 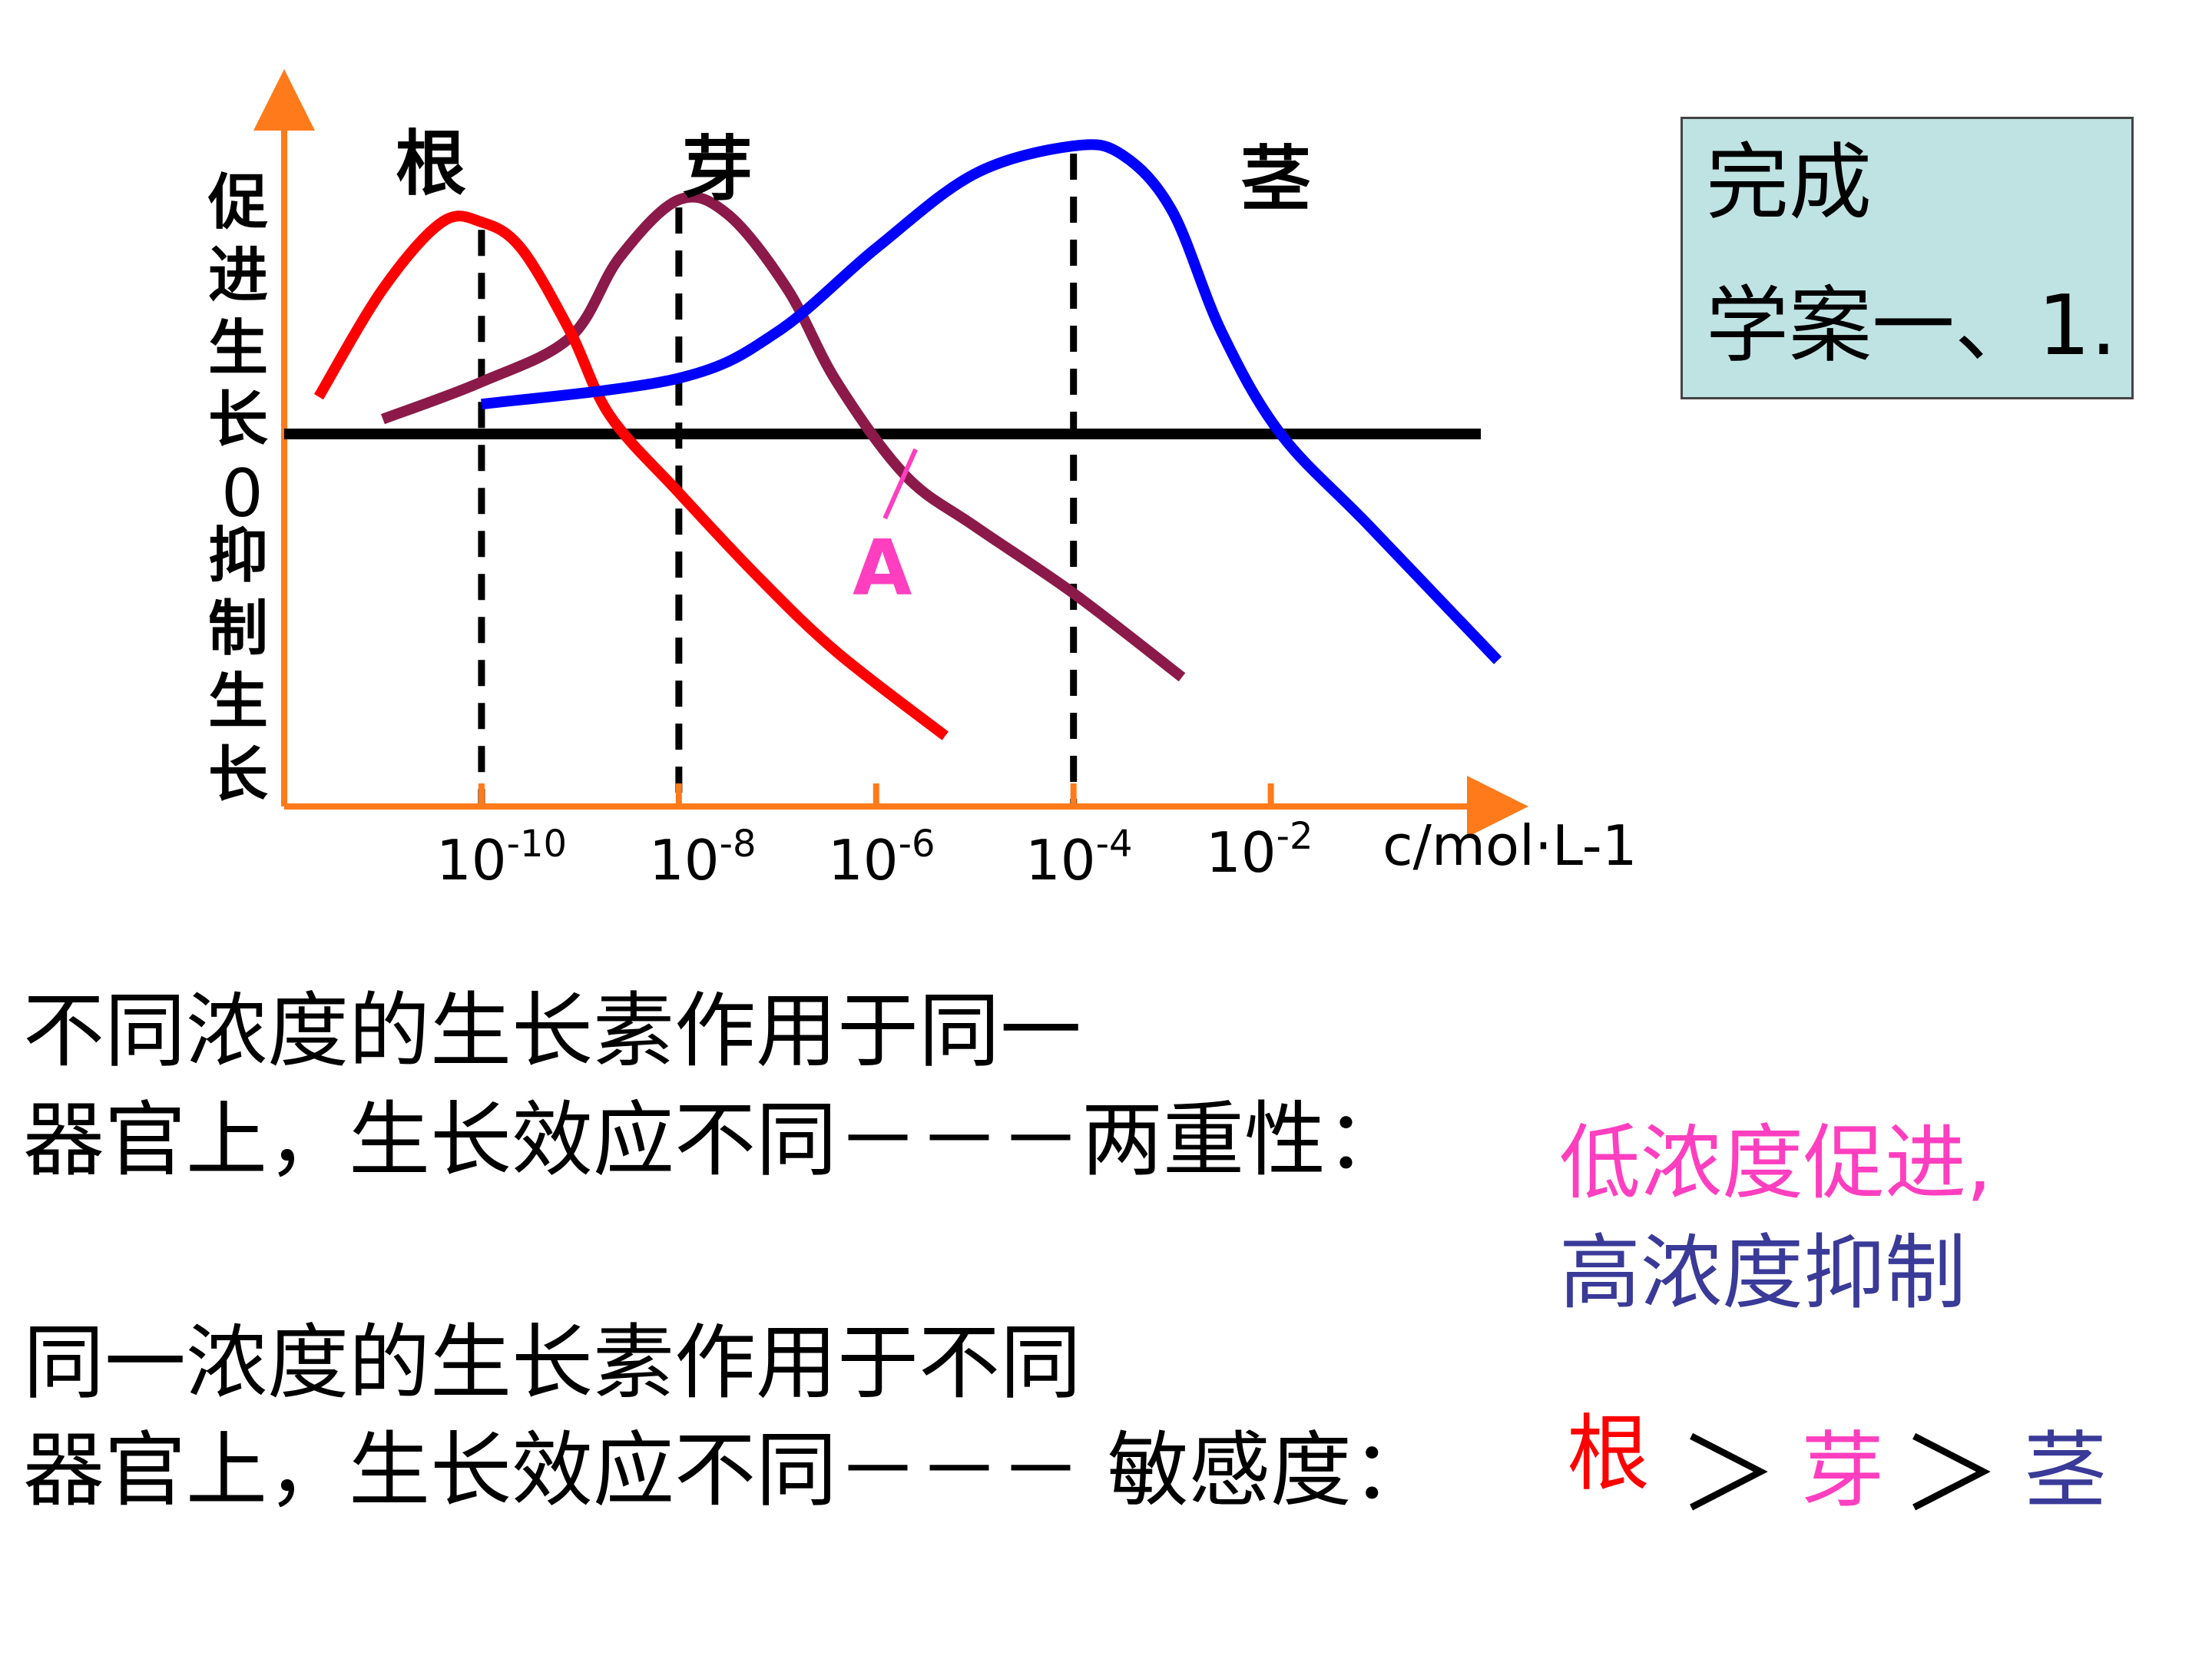 What do you see at coordinates (882, 858) in the screenshot?
I see `x-tick-label-3: 10⁻⁶` at bounding box center [882, 858].